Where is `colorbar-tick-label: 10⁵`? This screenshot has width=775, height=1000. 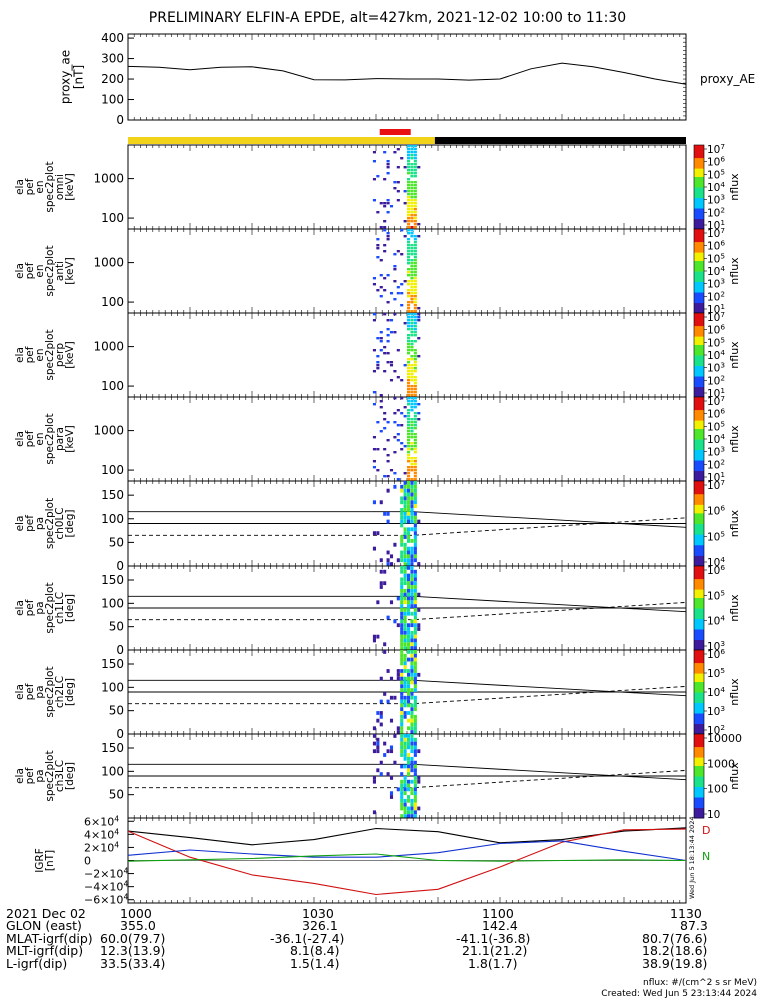
colorbar-tick-label: 10⁵ is located at coordinates (716, 673).